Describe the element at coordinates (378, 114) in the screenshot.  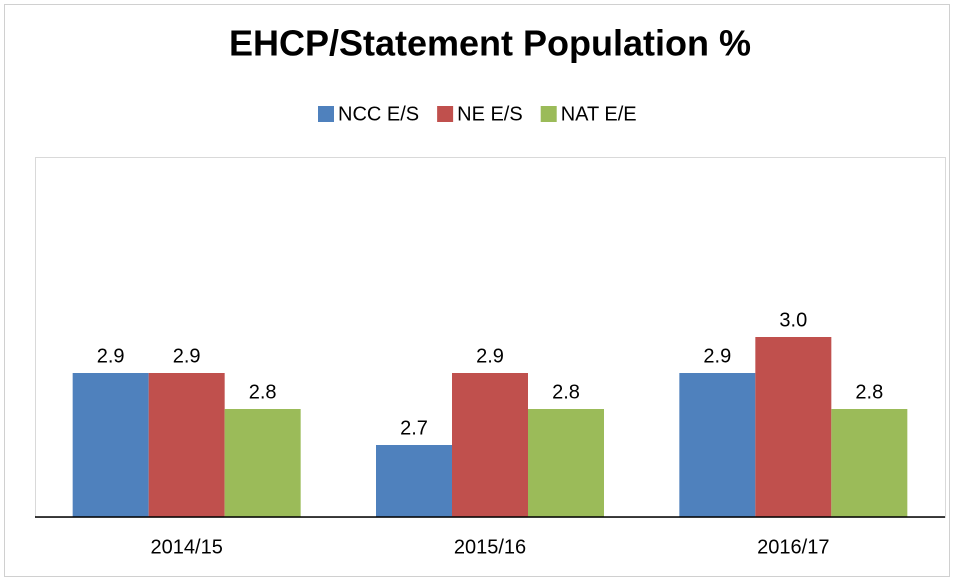
I see `legend-label: NCC E/S` at that location.